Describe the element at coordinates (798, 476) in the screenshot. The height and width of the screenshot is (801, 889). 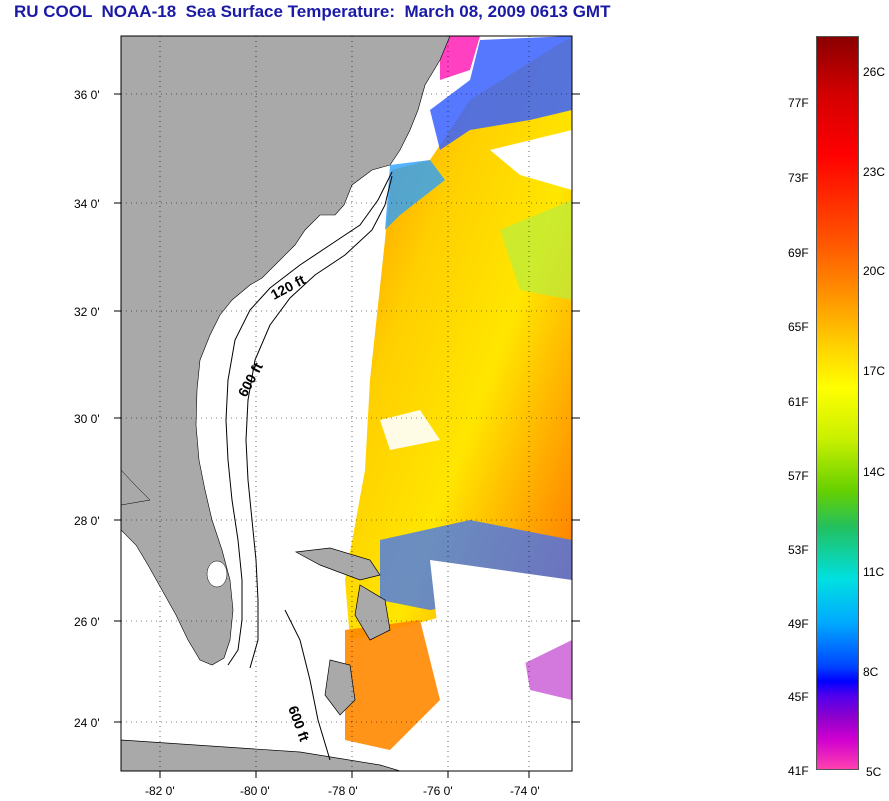
I see `cb-f-57: 57F` at that location.